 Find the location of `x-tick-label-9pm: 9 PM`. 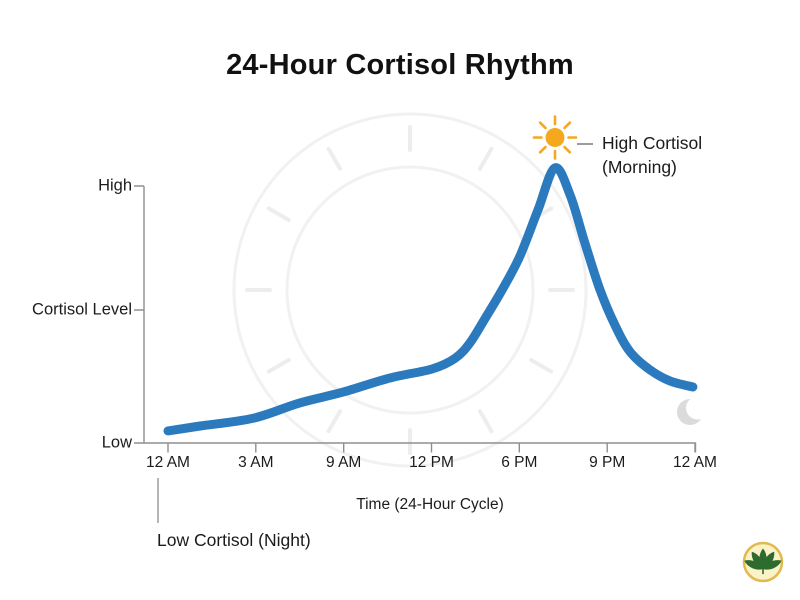

x-tick-label-9pm: 9 PM is located at coordinates (607, 462).